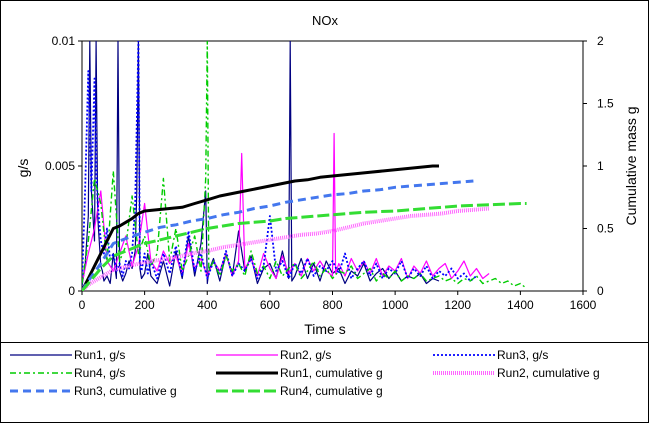 The image size is (649, 423). Describe the element at coordinates (99, 355) in the screenshot. I see `legend-label: Run1, g/s` at that location.